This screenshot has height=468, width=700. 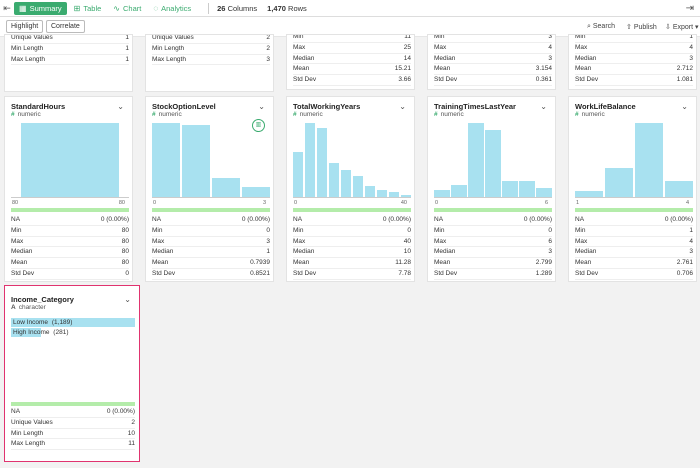 What do you see at coordinates (88, 8) in the screenshot?
I see `tab-table: ⊞ Table` at bounding box center [88, 8].